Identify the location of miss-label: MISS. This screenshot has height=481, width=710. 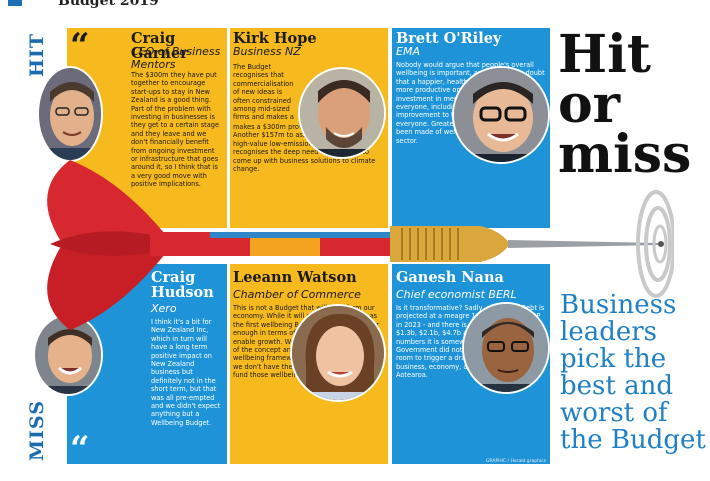
(37, 431).